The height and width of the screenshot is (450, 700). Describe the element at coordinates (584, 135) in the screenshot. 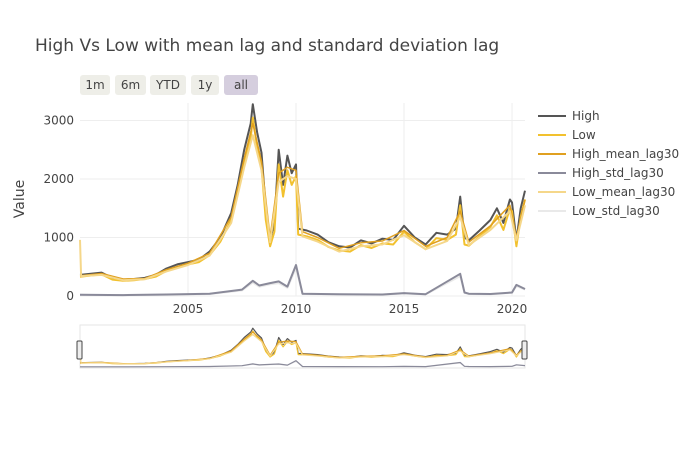

I see `legend-label: Low` at that location.